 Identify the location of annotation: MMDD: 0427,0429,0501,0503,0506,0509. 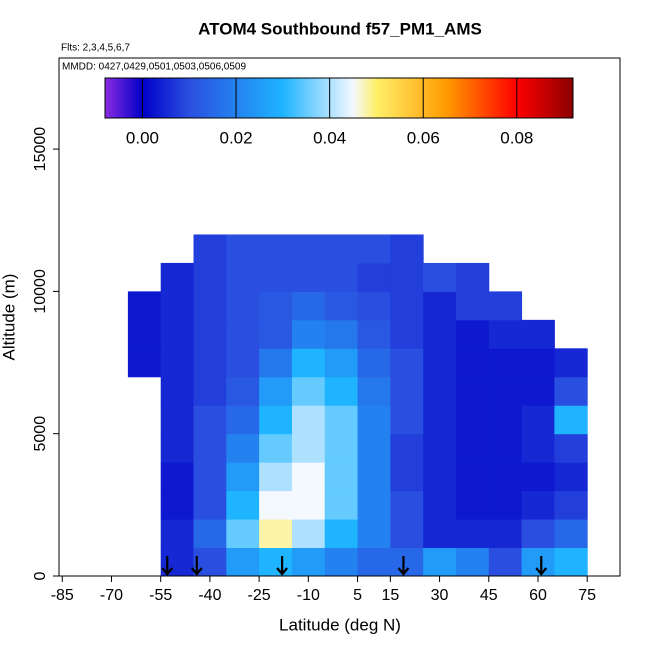
(154, 67).